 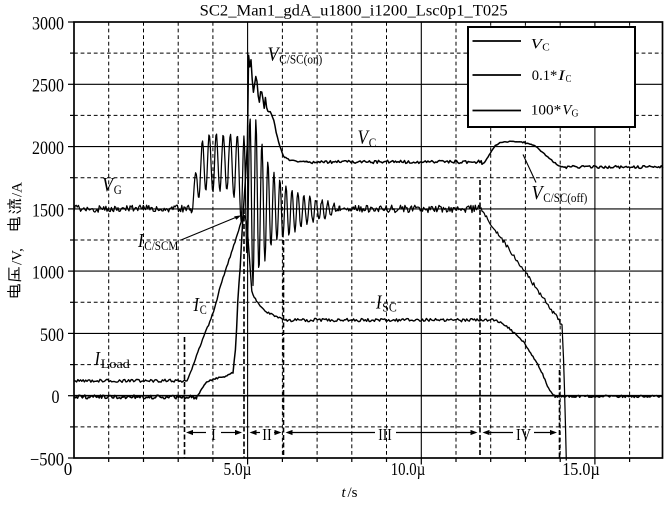 What do you see at coordinates (47, 460) in the screenshot?
I see `svg-text: −500` at bounding box center [47, 460].